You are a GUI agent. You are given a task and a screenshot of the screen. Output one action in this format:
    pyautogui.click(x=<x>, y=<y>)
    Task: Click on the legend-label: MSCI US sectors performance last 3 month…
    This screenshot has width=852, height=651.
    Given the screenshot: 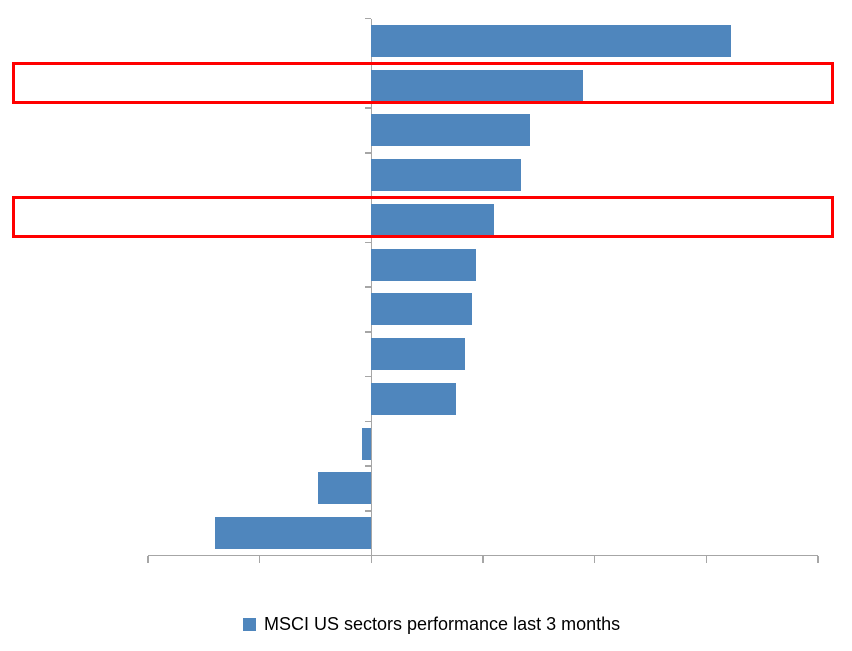 What is the action you would take?
    pyautogui.click(x=442, y=623)
    